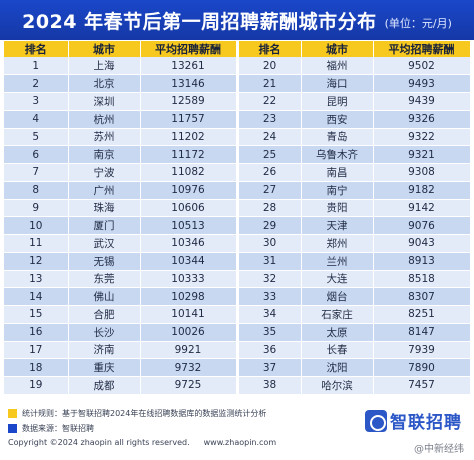  I want to click on table-row: 16 长沙 10026 35 太原 8147, so click(237, 332).